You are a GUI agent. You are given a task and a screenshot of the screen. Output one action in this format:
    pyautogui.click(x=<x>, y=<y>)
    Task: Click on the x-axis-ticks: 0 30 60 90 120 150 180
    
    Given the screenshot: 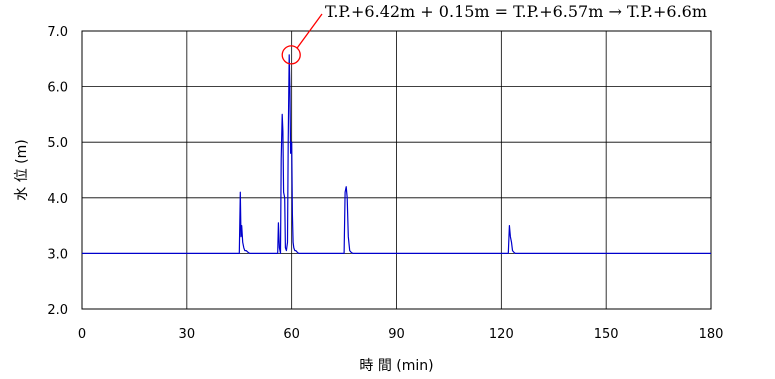 What is the action you would take?
    pyautogui.click(x=401, y=334)
    